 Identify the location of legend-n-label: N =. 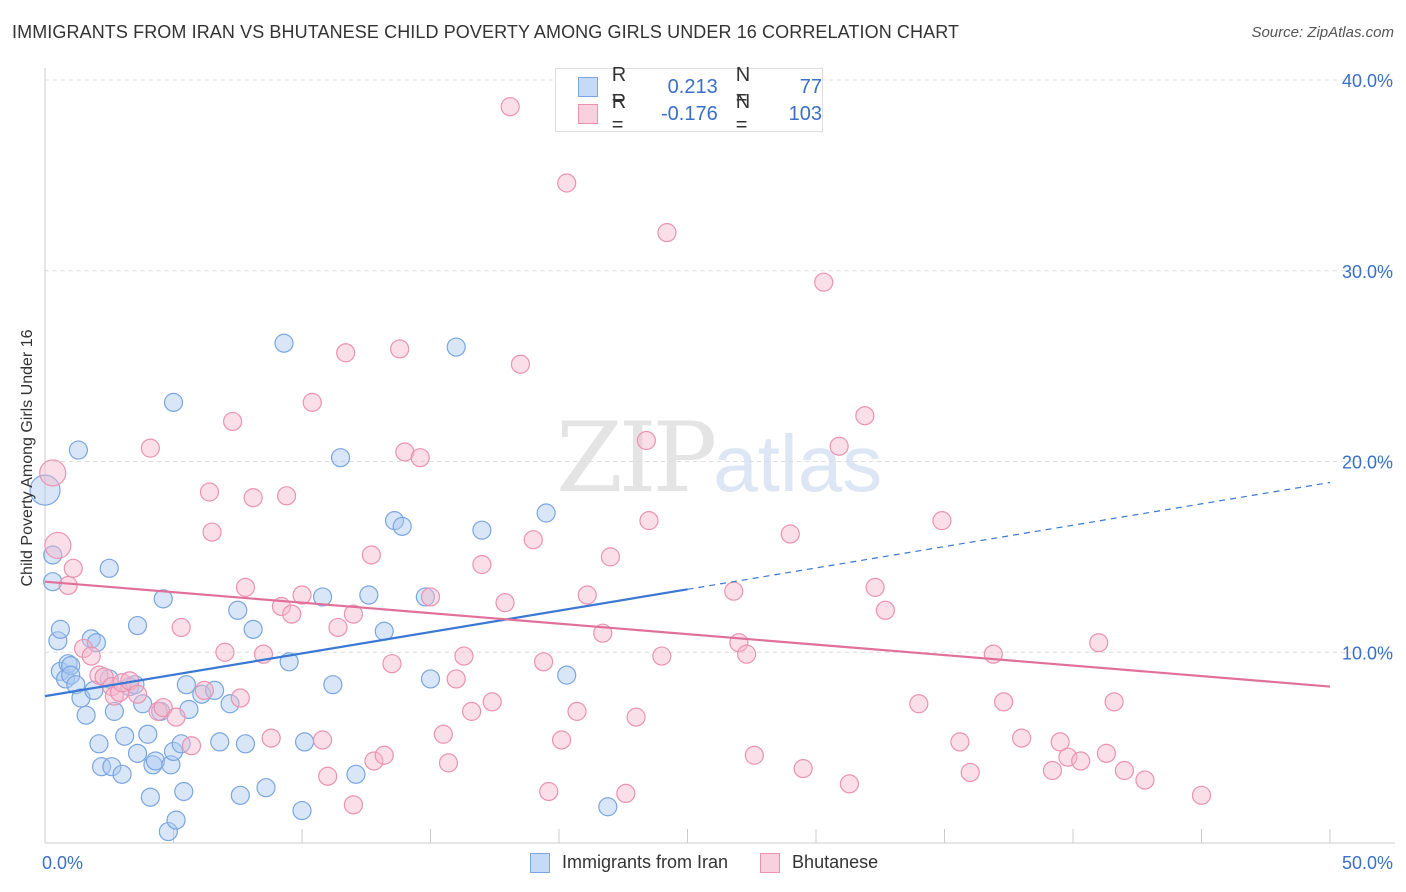
(743, 113).